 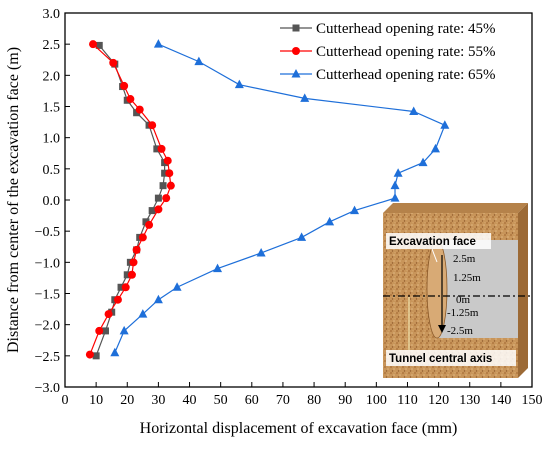 I want to click on x-tick-label: 10, so click(x=96, y=400).